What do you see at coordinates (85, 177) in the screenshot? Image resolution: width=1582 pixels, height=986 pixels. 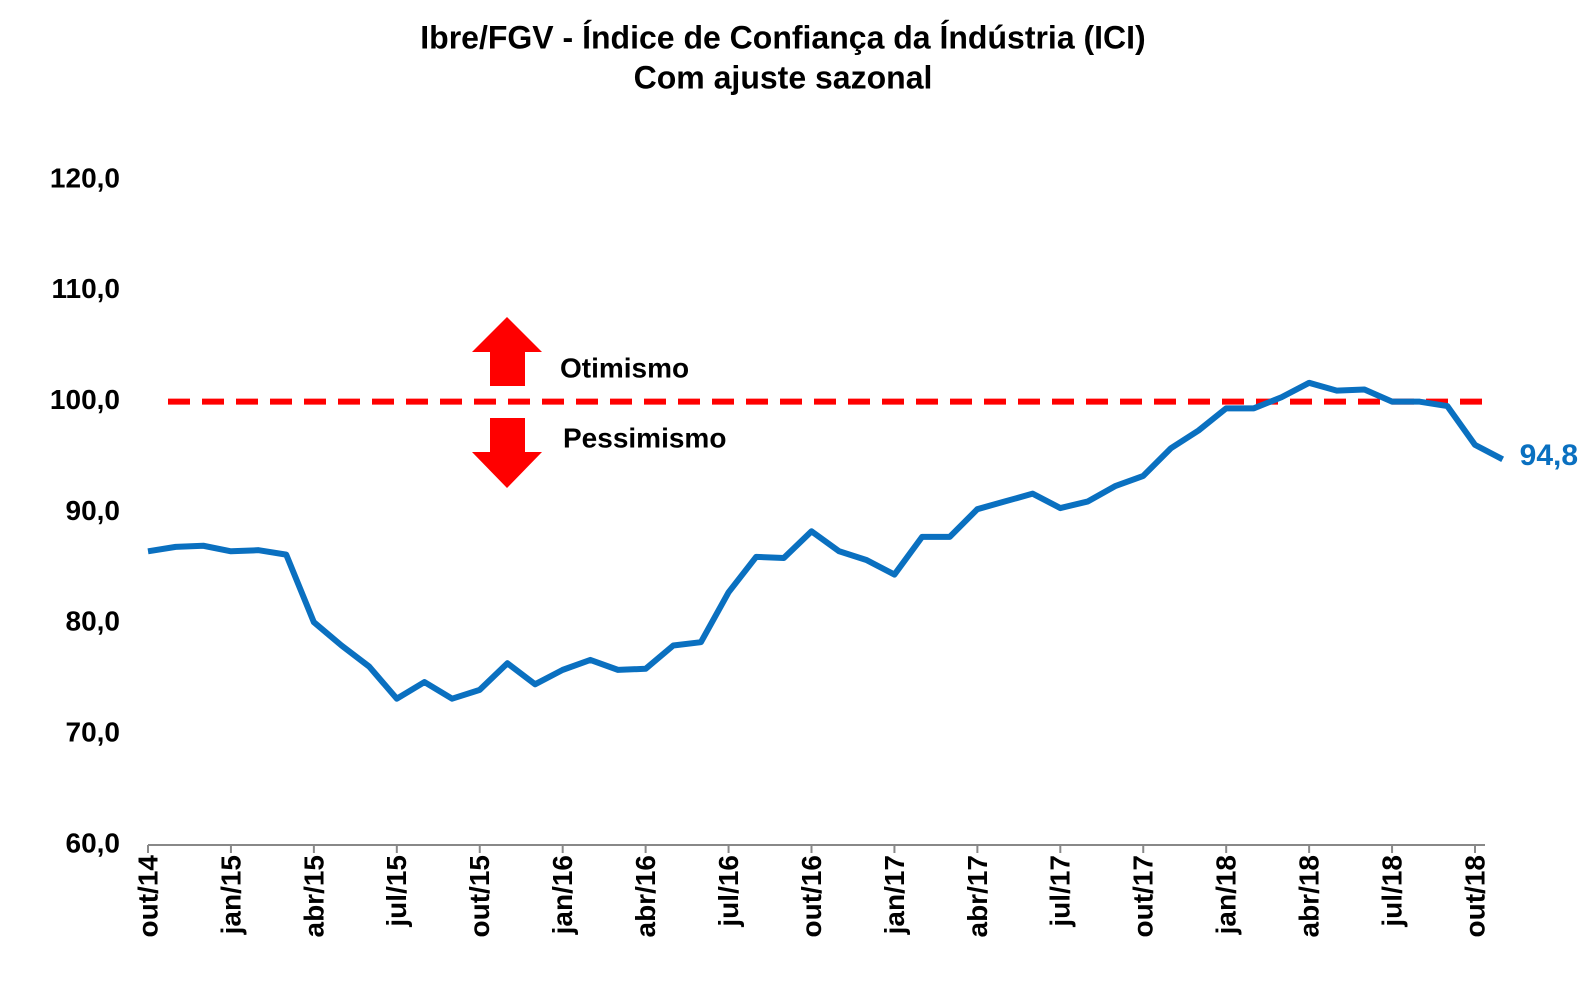 I see `y-tick-label: 120,0` at bounding box center [85, 177].